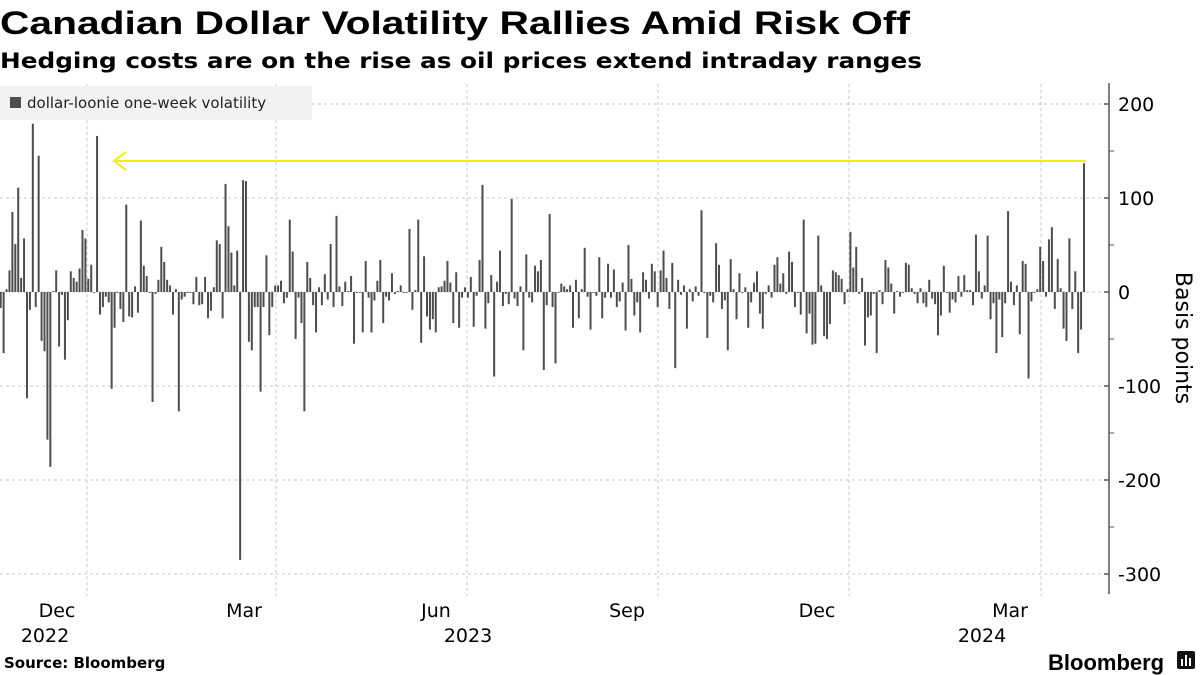 This screenshot has width=1200, height=675. I want to click on logo-text: Bloomberg, so click(1106, 662).